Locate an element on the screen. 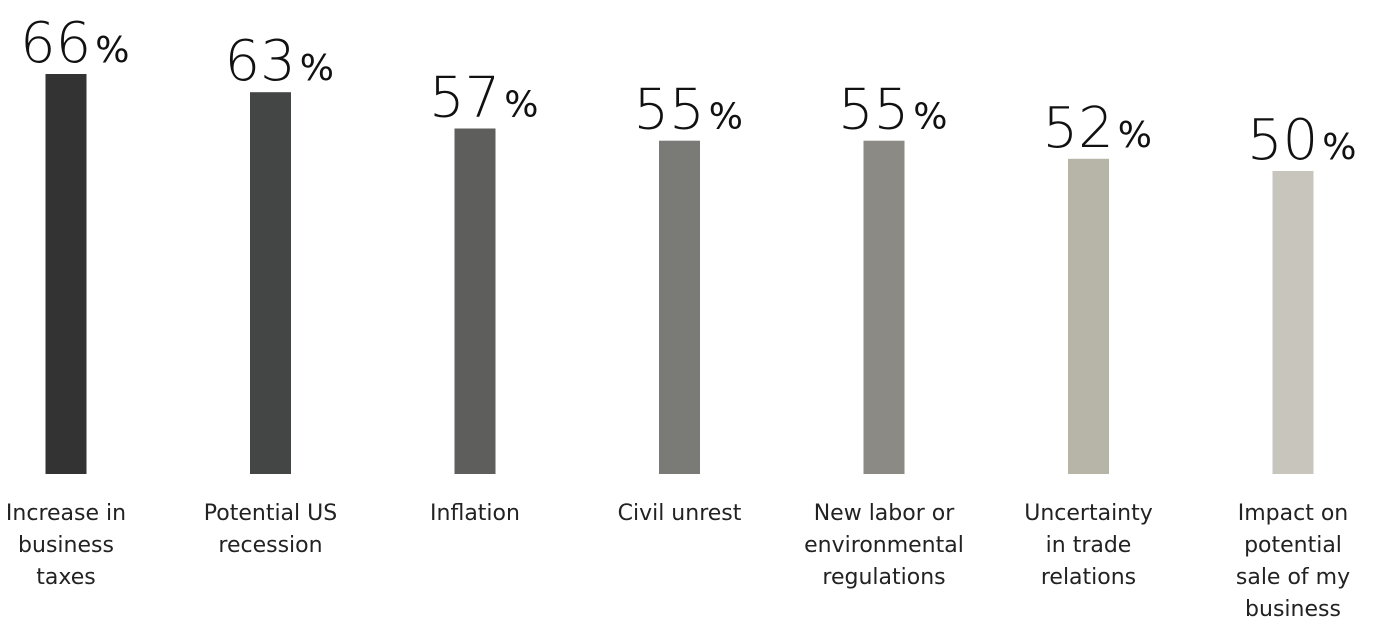 The image size is (1391, 623). category-label: Potential US recession is located at coordinates (270, 529).